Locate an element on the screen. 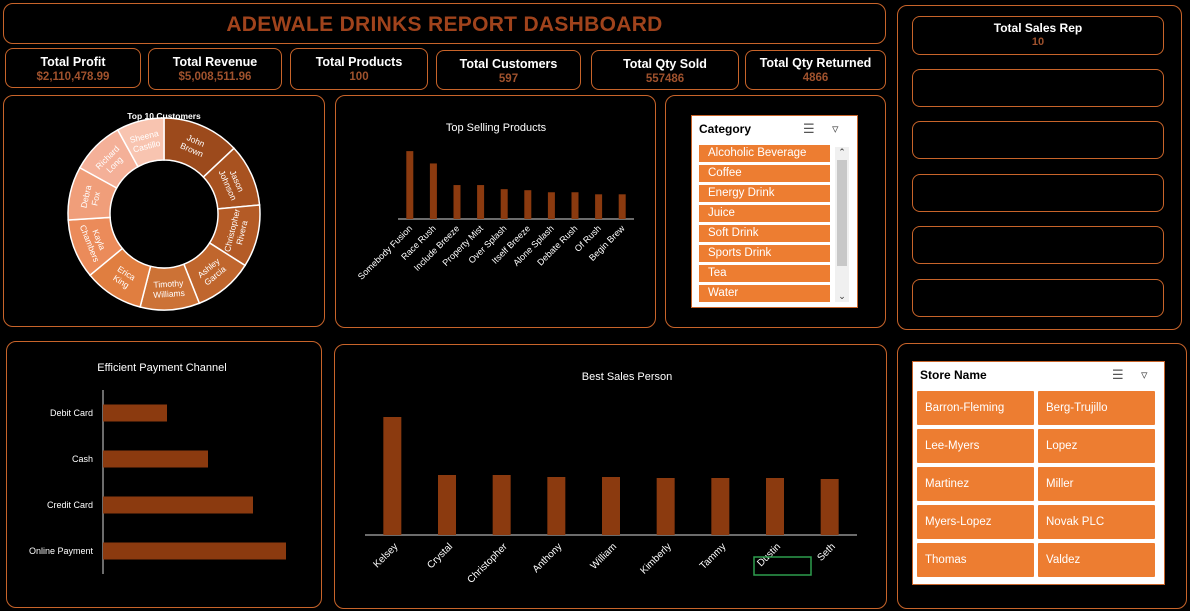  scroll-thumb is located at coordinates (842, 213).